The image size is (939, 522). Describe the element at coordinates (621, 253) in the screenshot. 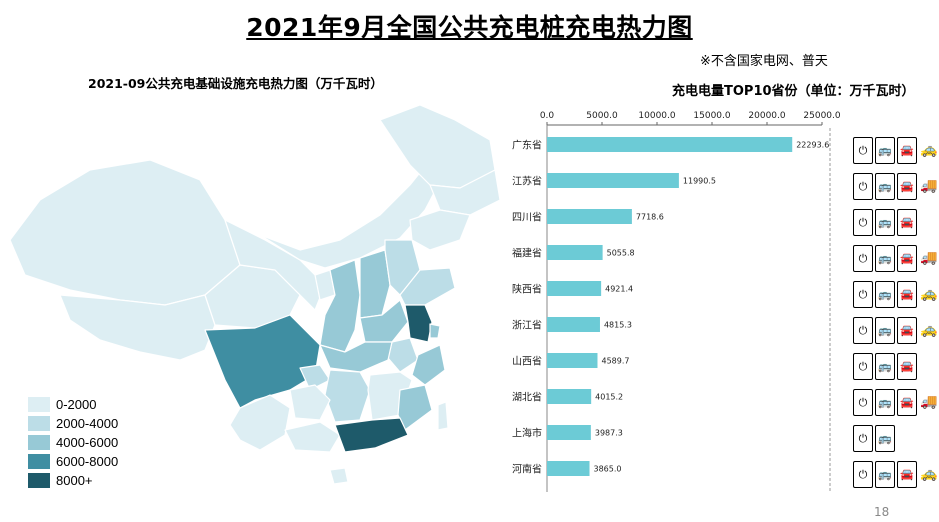

I see `bar-value-label: 5055.8` at that location.